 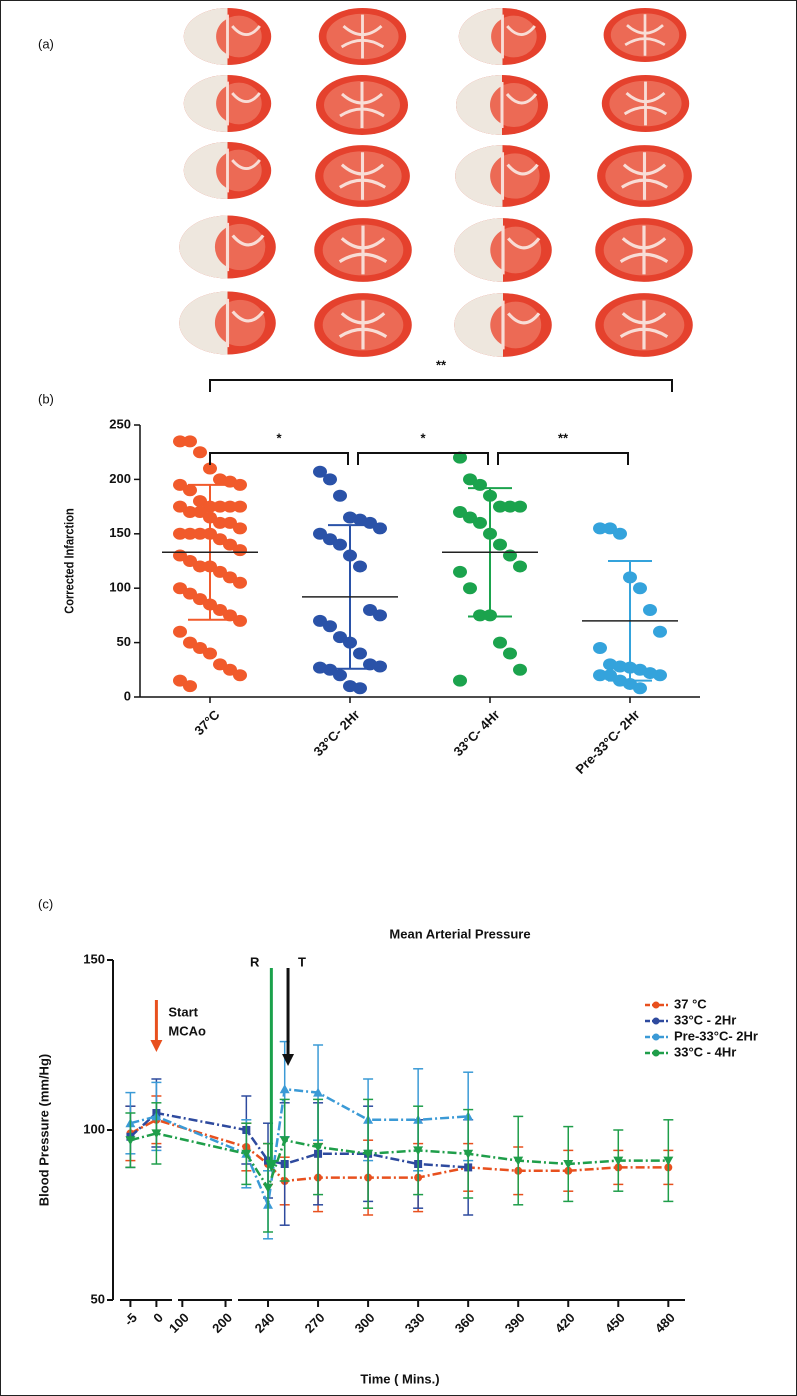 I want to click on legend-label: Pre-33°C- 2Hr, so click(x=716, y=1035).